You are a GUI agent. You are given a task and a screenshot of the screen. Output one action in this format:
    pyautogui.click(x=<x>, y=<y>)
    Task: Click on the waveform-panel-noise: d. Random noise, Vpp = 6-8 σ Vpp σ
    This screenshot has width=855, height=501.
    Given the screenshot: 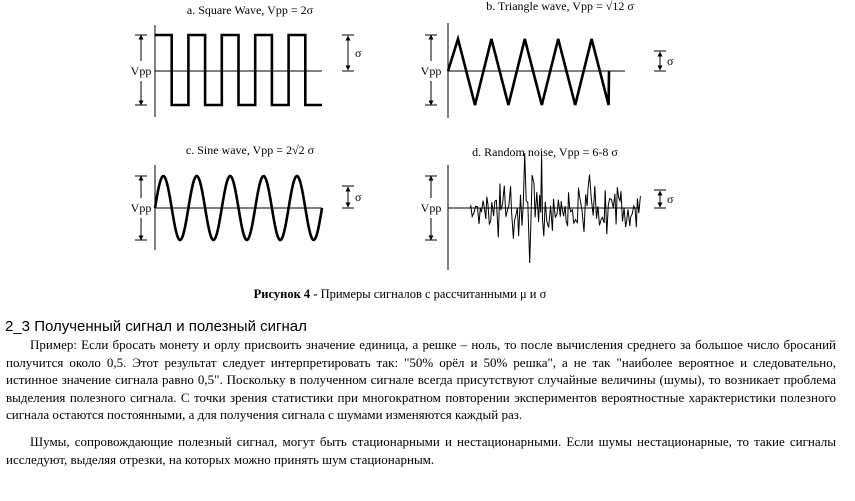 What is the action you would take?
    pyautogui.click(x=547, y=207)
    